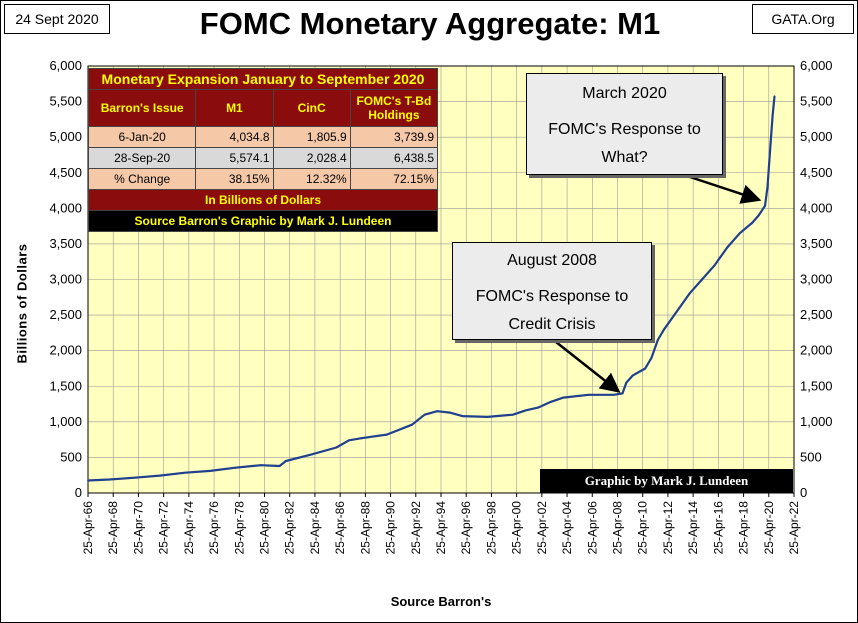  Describe the element at coordinates (643, 528) in the screenshot. I see `x-tick-label: 25-Apr-10` at that location.